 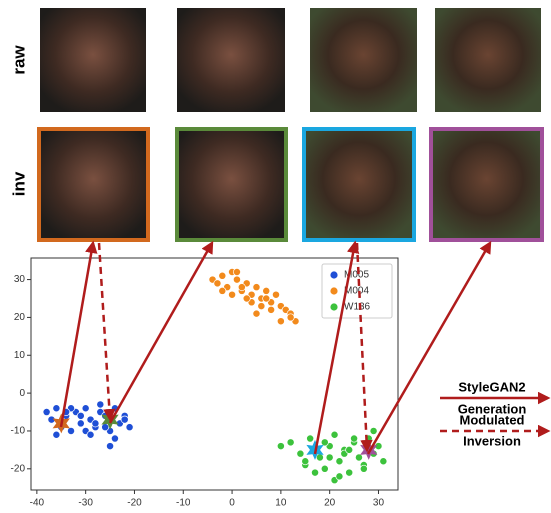 What do you see at coordinates (20, 317) in the screenshot?
I see `y-tick-label: 20` at bounding box center [20, 317].